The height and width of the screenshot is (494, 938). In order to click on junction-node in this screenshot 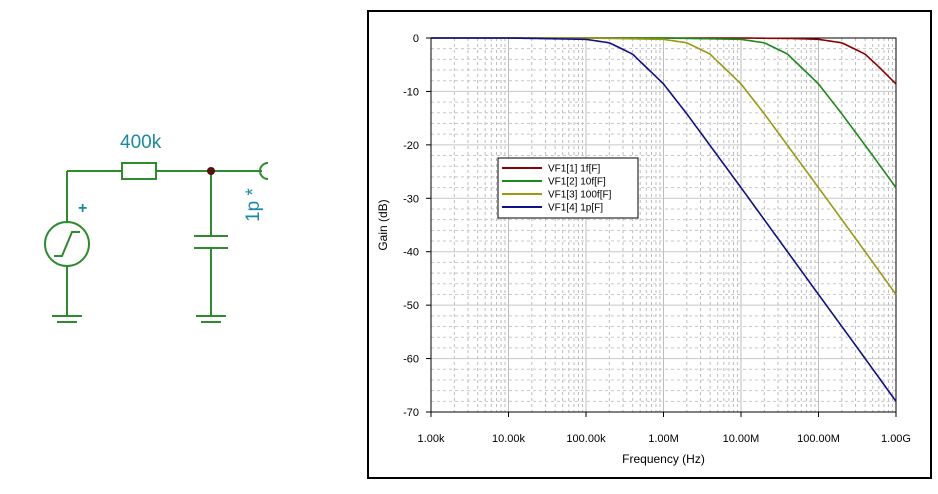, I will do `click(211, 171)`.